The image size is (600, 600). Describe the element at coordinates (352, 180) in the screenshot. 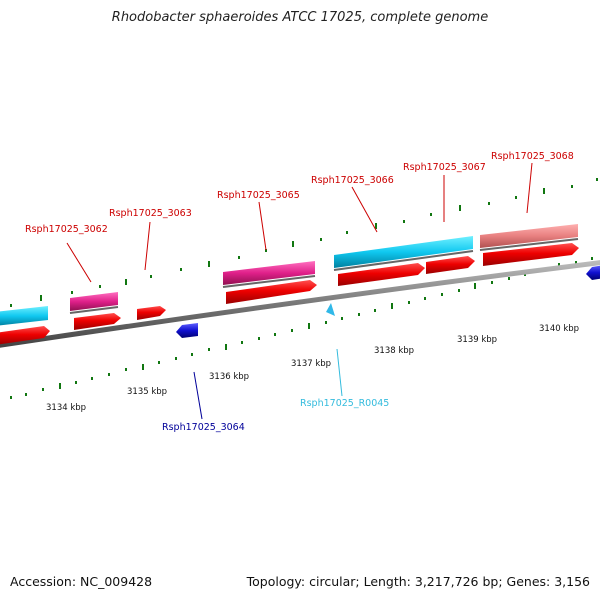

I see `gene-label-3066: Rsph17025_3066` at that location.